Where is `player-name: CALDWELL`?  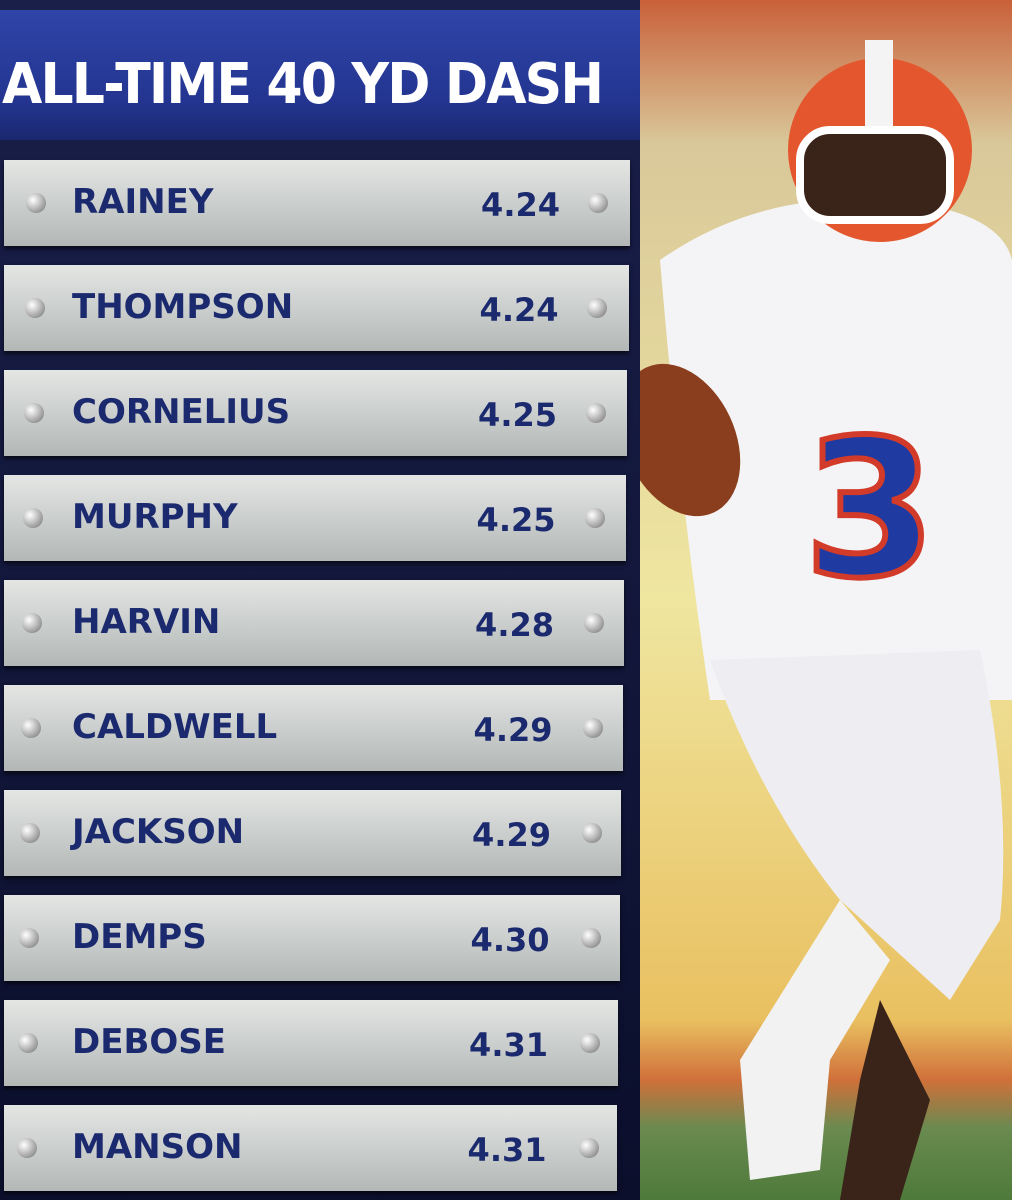
player-name: CALDWELL is located at coordinates (175, 727).